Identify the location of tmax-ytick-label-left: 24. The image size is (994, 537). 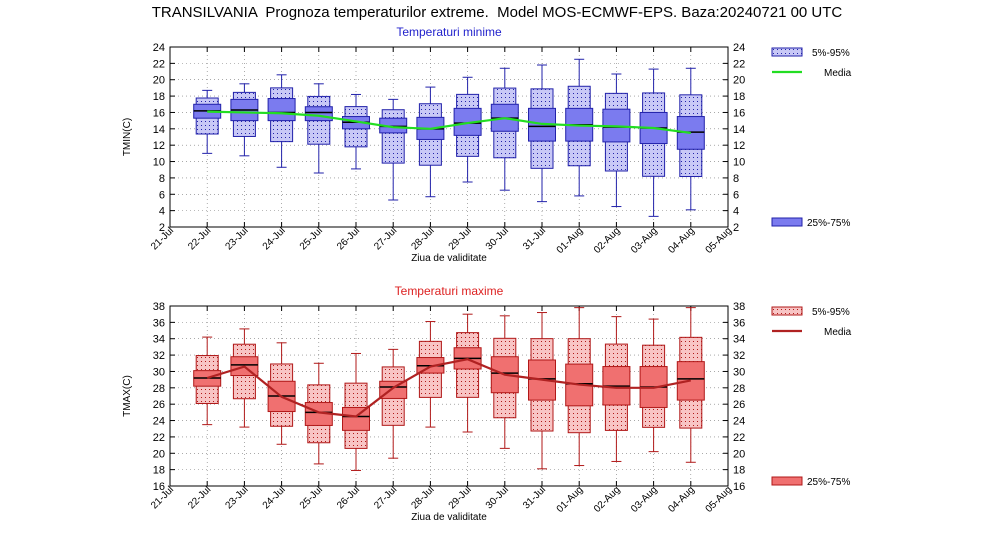
(159, 422).